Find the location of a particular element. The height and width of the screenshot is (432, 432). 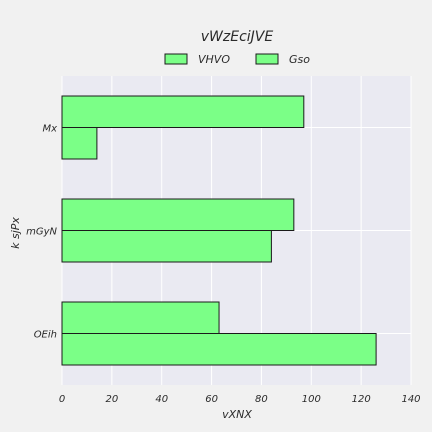

bar-VHVO-mGyN is located at coordinates (178, 214).